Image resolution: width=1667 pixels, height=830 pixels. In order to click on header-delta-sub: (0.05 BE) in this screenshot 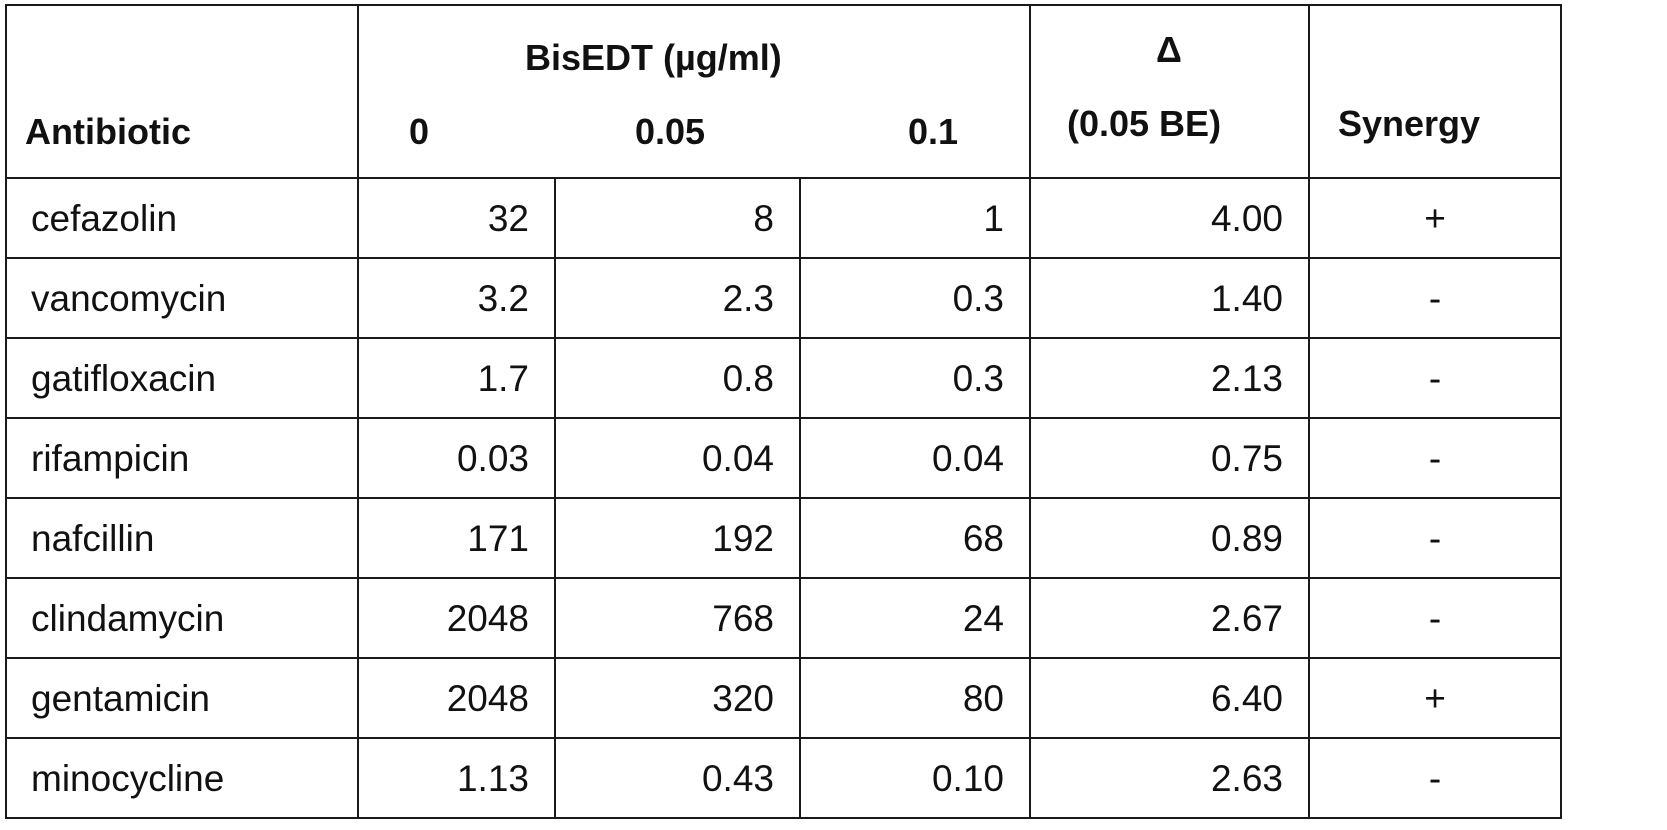, I will do `click(1144, 123)`.